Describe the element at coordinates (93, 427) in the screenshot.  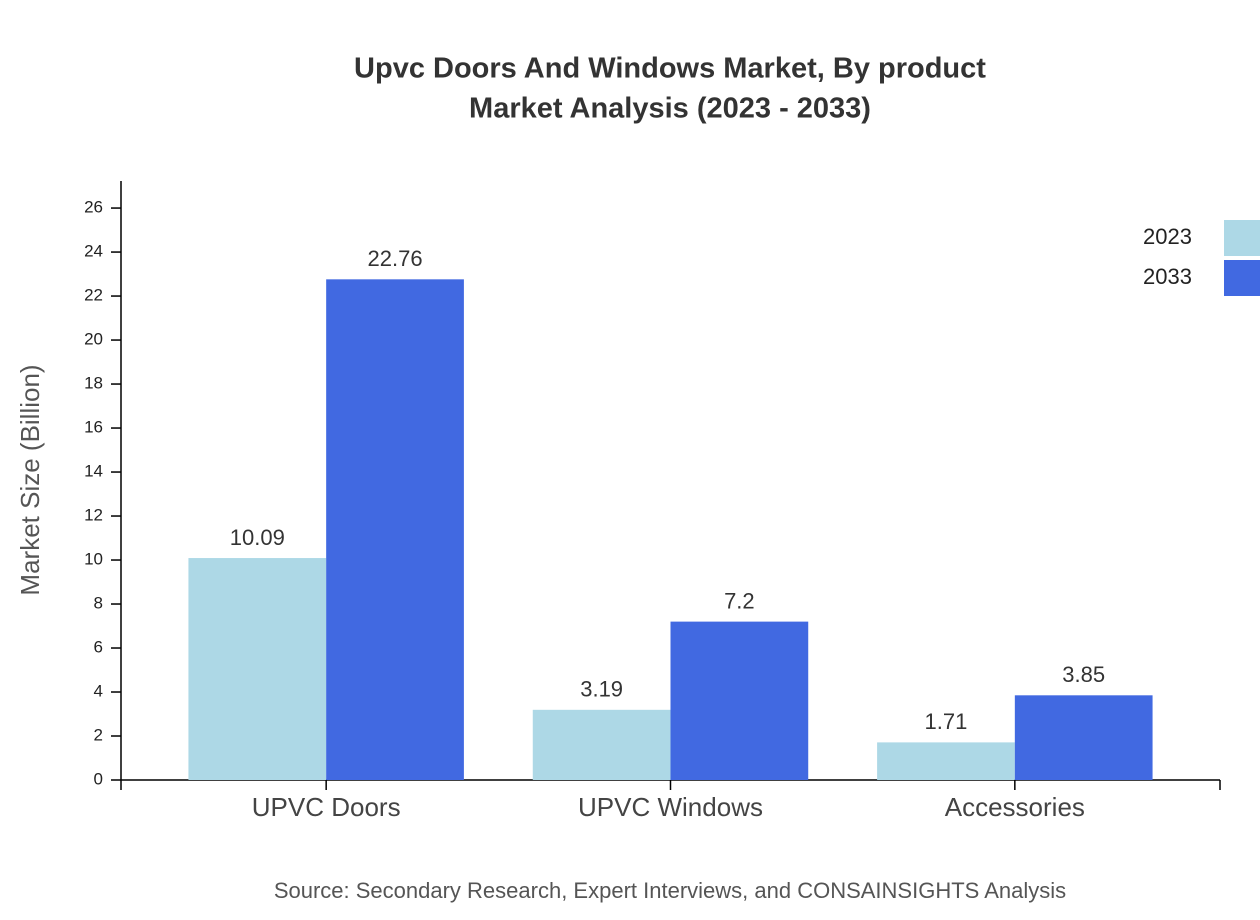
I see `y-tick-label: 16` at that location.